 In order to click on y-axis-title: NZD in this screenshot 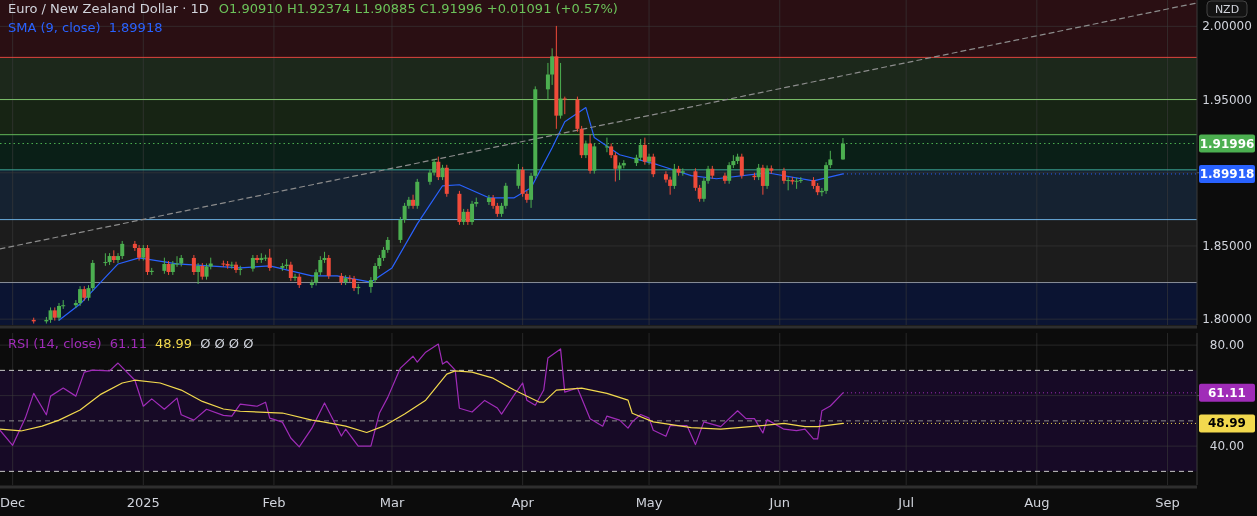, I will do `click(1227, 9)`.